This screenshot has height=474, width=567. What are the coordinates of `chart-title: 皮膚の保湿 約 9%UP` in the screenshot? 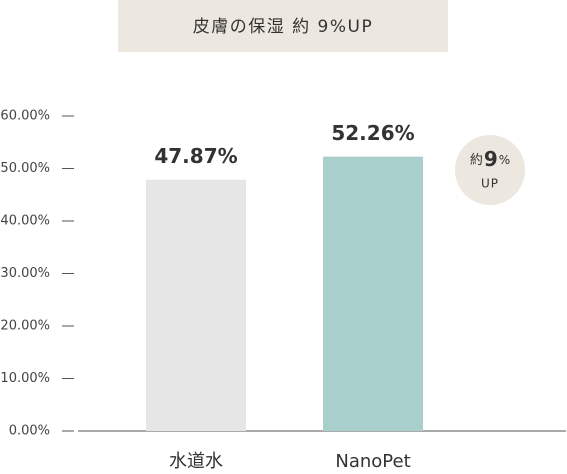 It's located at (283, 27).